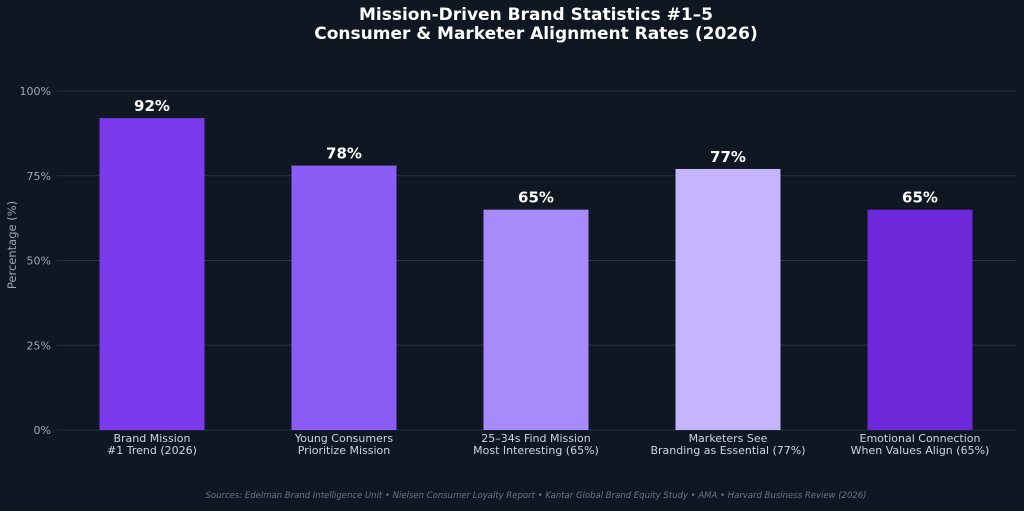 The height and width of the screenshot is (511, 1024). Describe the element at coordinates (152, 450) in the screenshot. I see `category-label: #1 Trend (2026)` at that location.